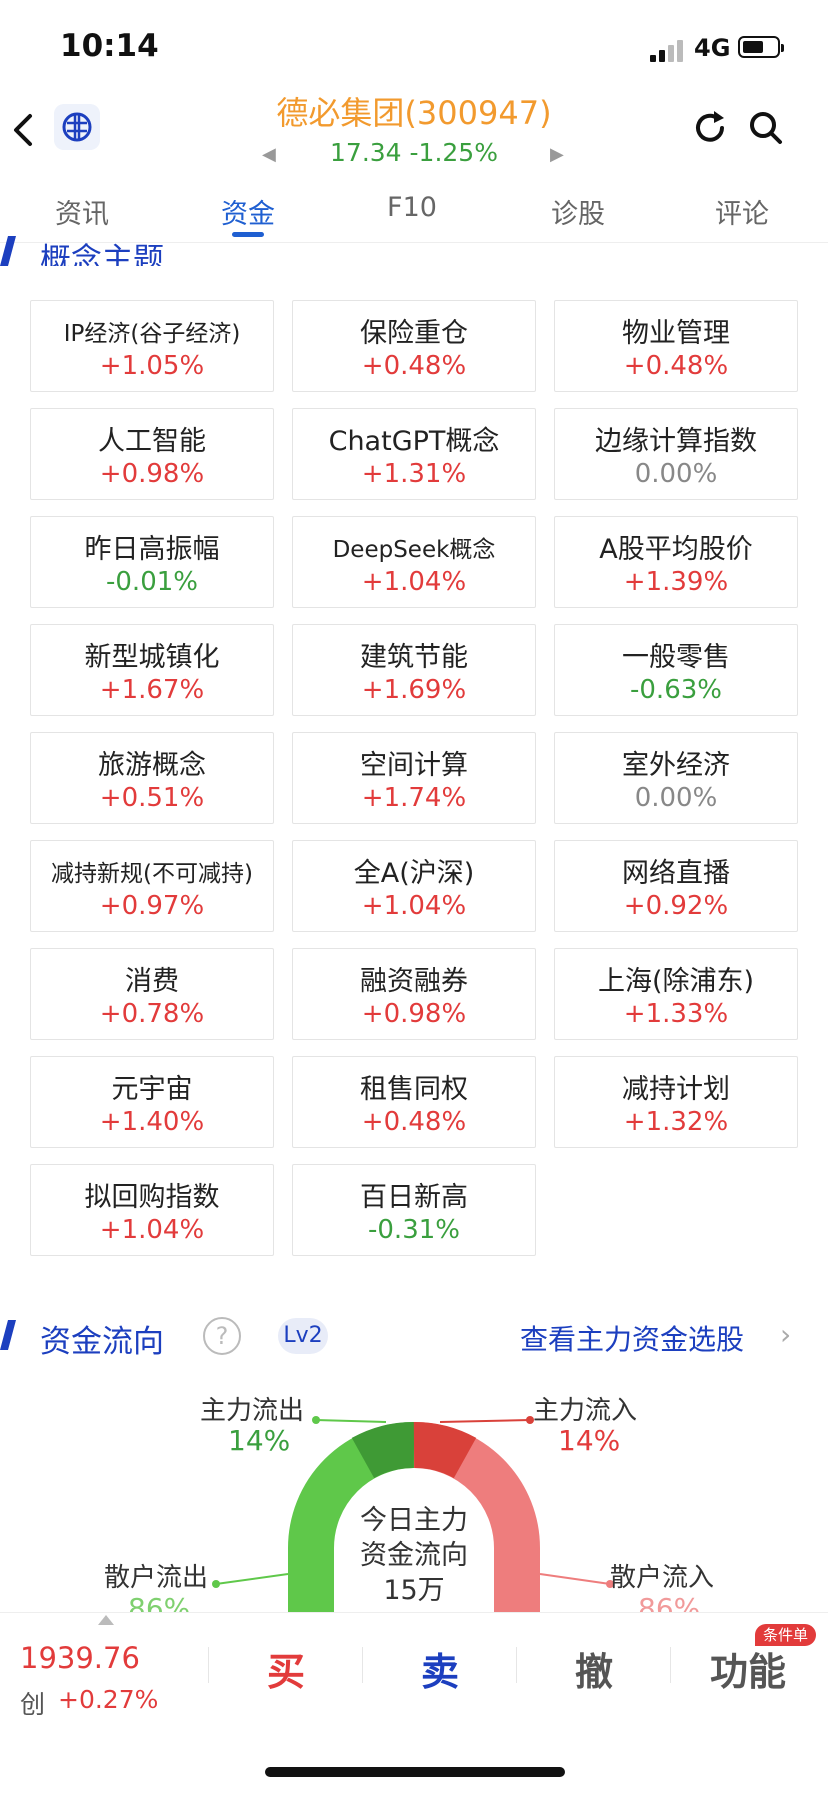  What do you see at coordinates (414, 1555) in the screenshot?
I see `center-line-2: 资金流向` at bounding box center [414, 1555].